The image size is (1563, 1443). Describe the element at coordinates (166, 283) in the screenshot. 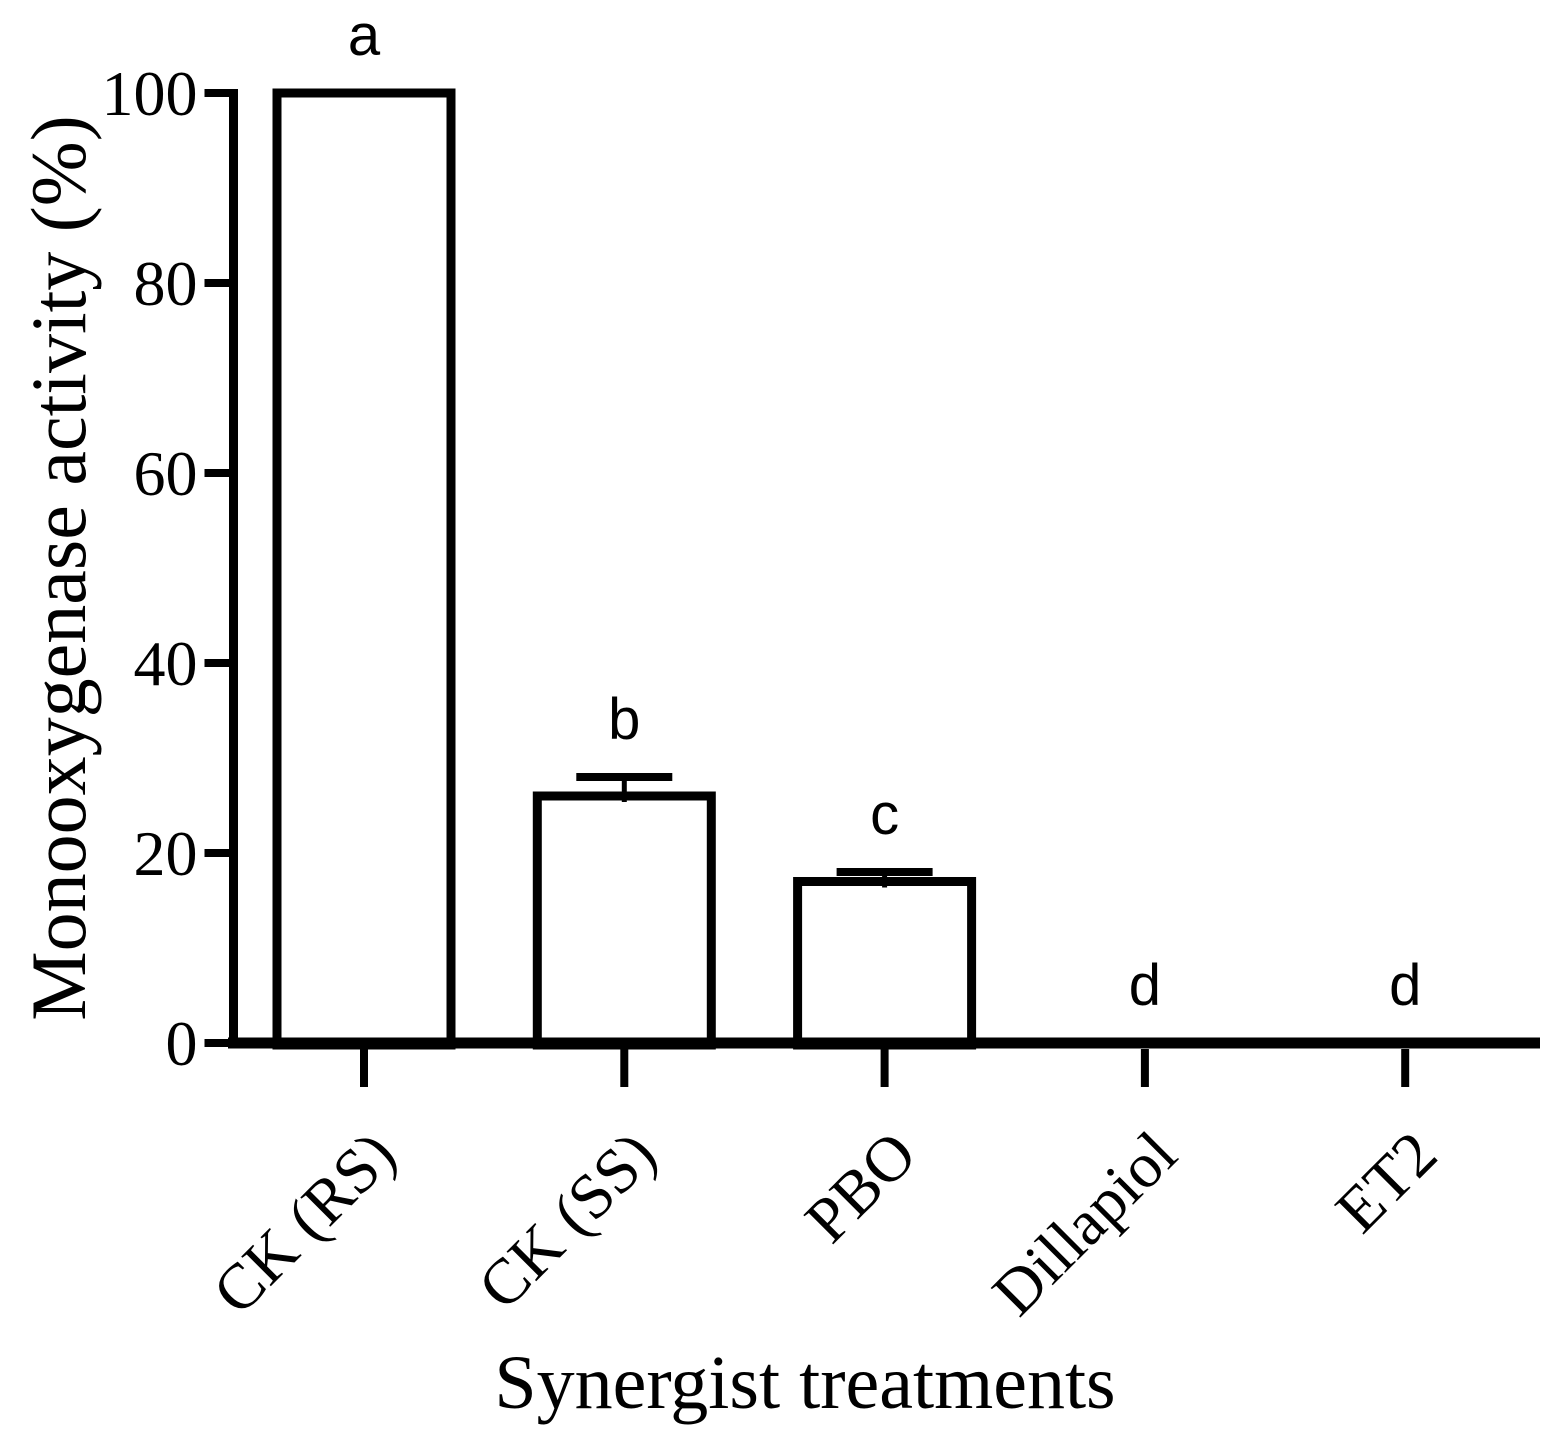

I see `y-tick-label-80: 80` at that location.